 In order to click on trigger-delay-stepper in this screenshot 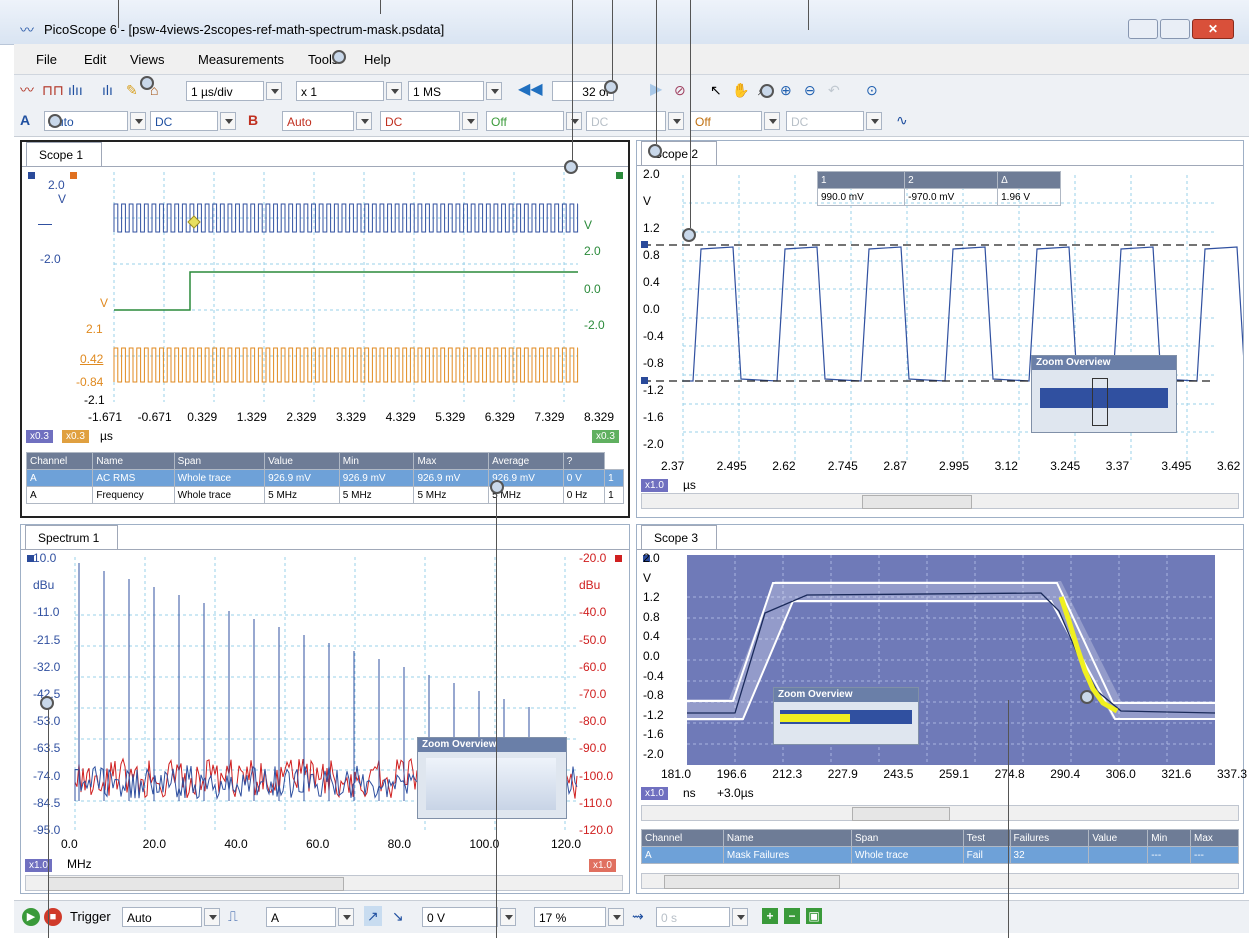, I will do `click(740, 917)`.